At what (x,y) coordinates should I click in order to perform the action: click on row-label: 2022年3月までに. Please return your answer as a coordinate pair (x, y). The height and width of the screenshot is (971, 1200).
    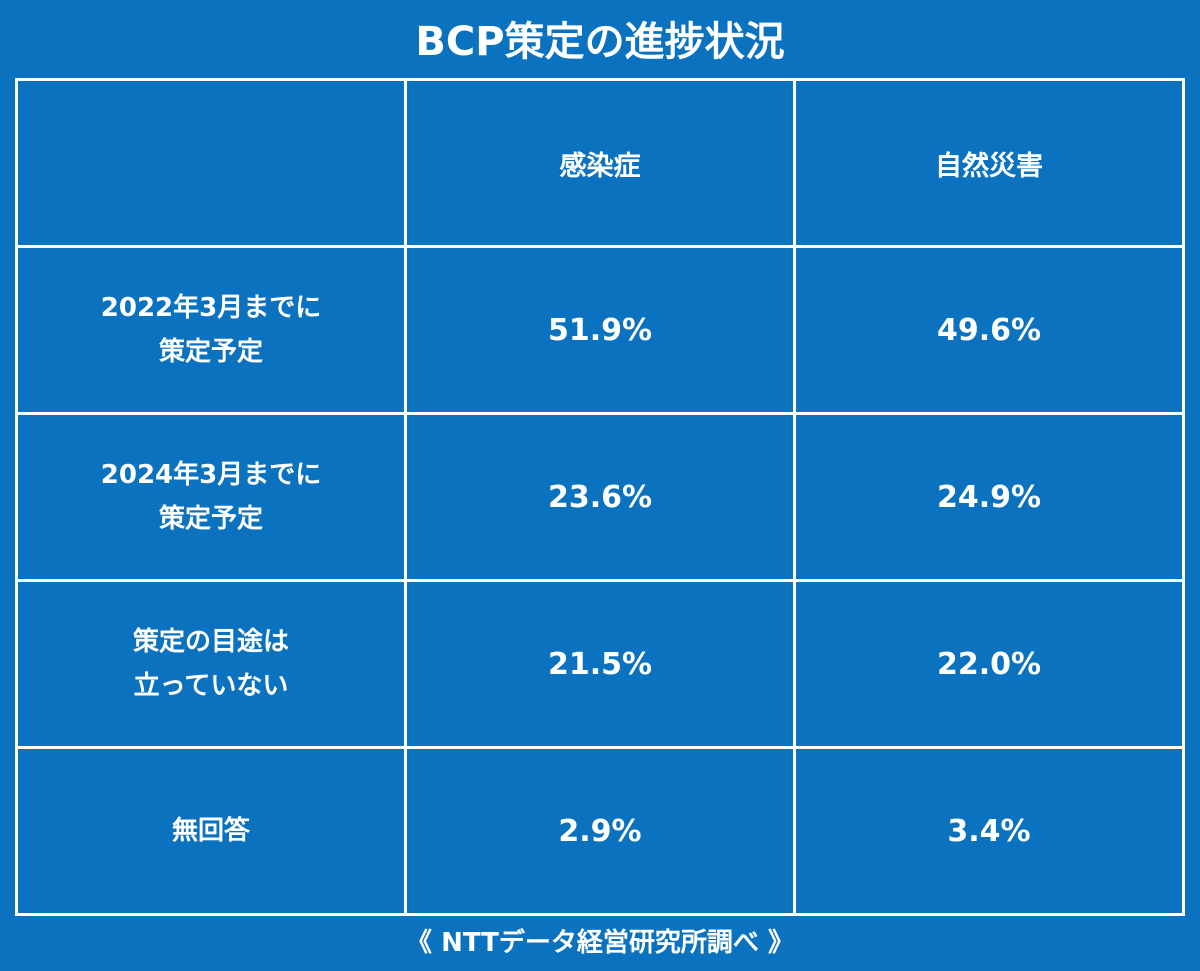
    Looking at the image, I should click on (211, 308).